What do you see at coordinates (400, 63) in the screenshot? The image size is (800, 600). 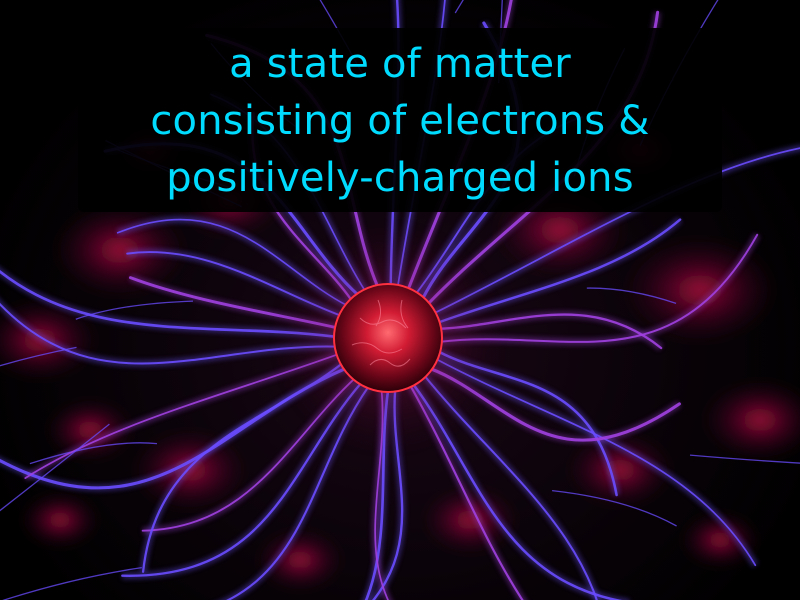 I see `caption-line-1: a state of matter` at bounding box center [400, 63].